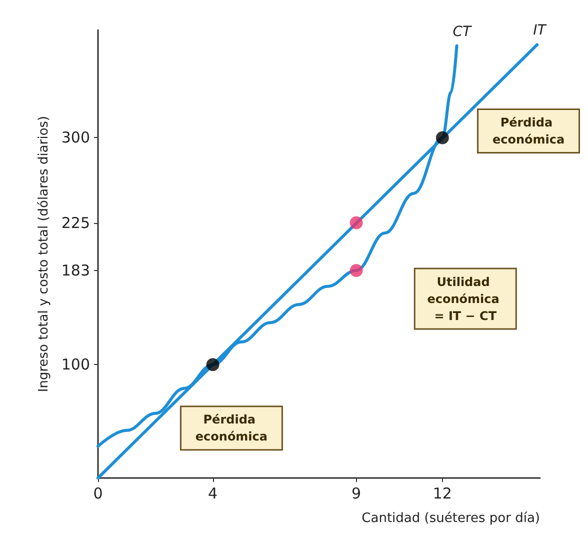 This screenshot has height=542, width=588. Describe the element at coordinates (75, 365) in the screenshot. I see `y-tick-label: 100` at that location.